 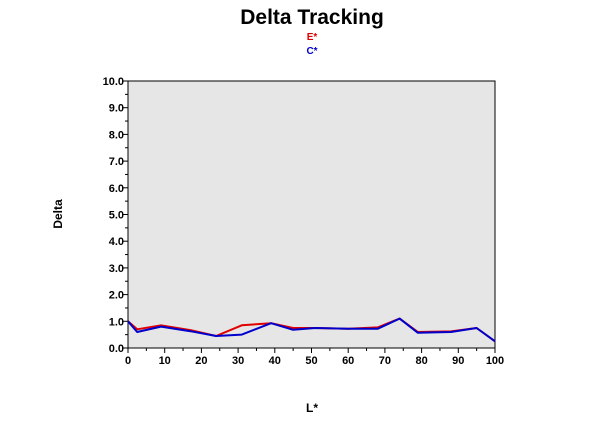 I want to click on y-tick-label: 9.0, so click(x=116, y=109).